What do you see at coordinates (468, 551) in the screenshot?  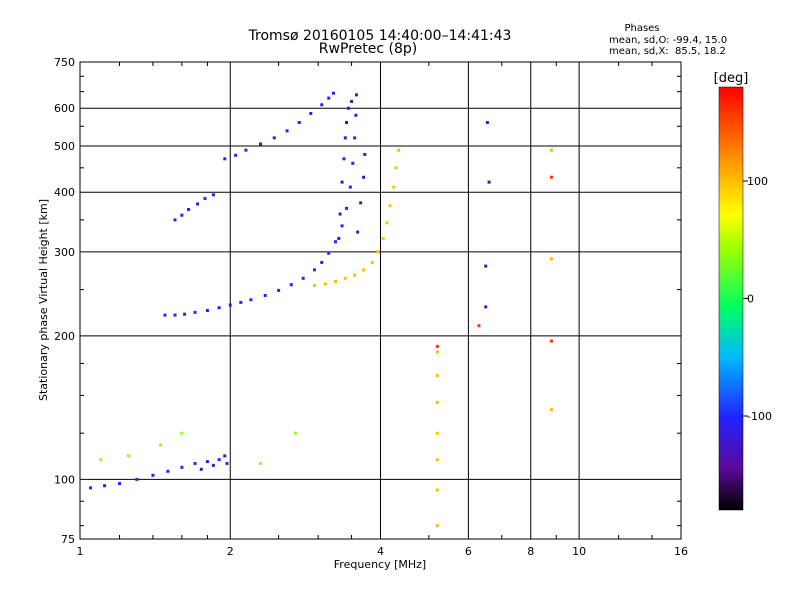 I see `x-tick-label: 6` at bounding box center [468, 551].